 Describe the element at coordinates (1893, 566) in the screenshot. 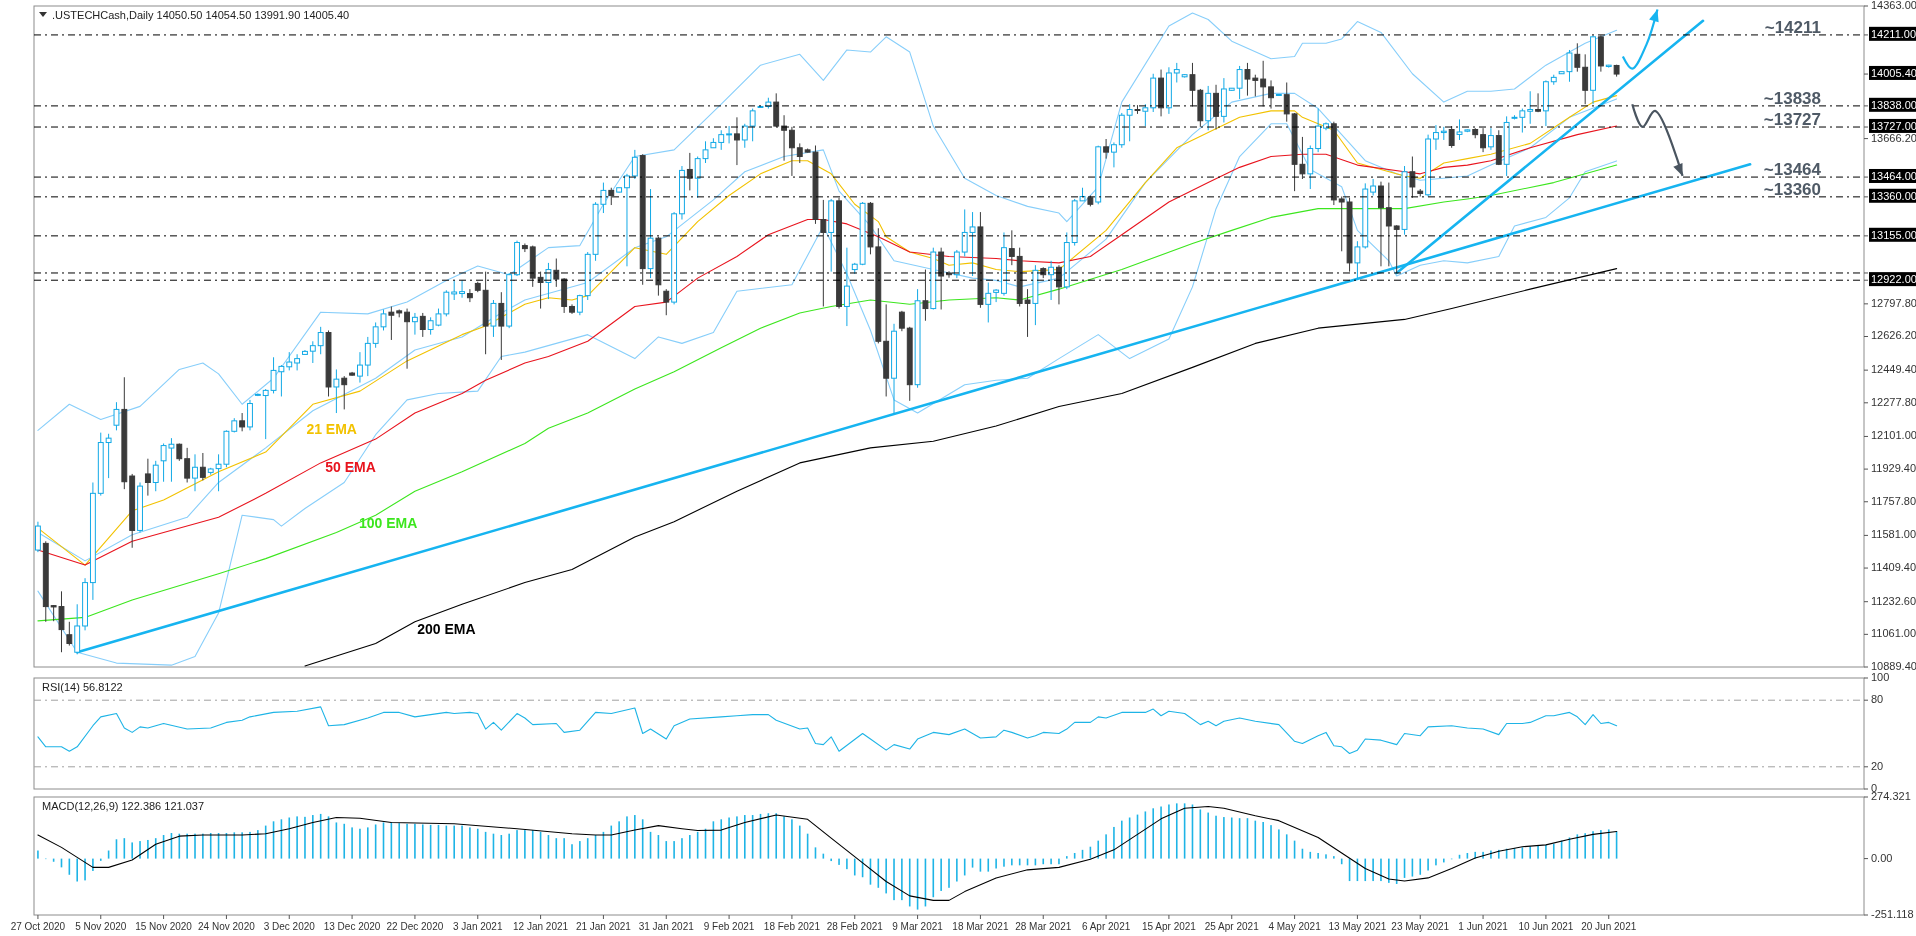

I see `y-tick-label: 11409.40` at that location.